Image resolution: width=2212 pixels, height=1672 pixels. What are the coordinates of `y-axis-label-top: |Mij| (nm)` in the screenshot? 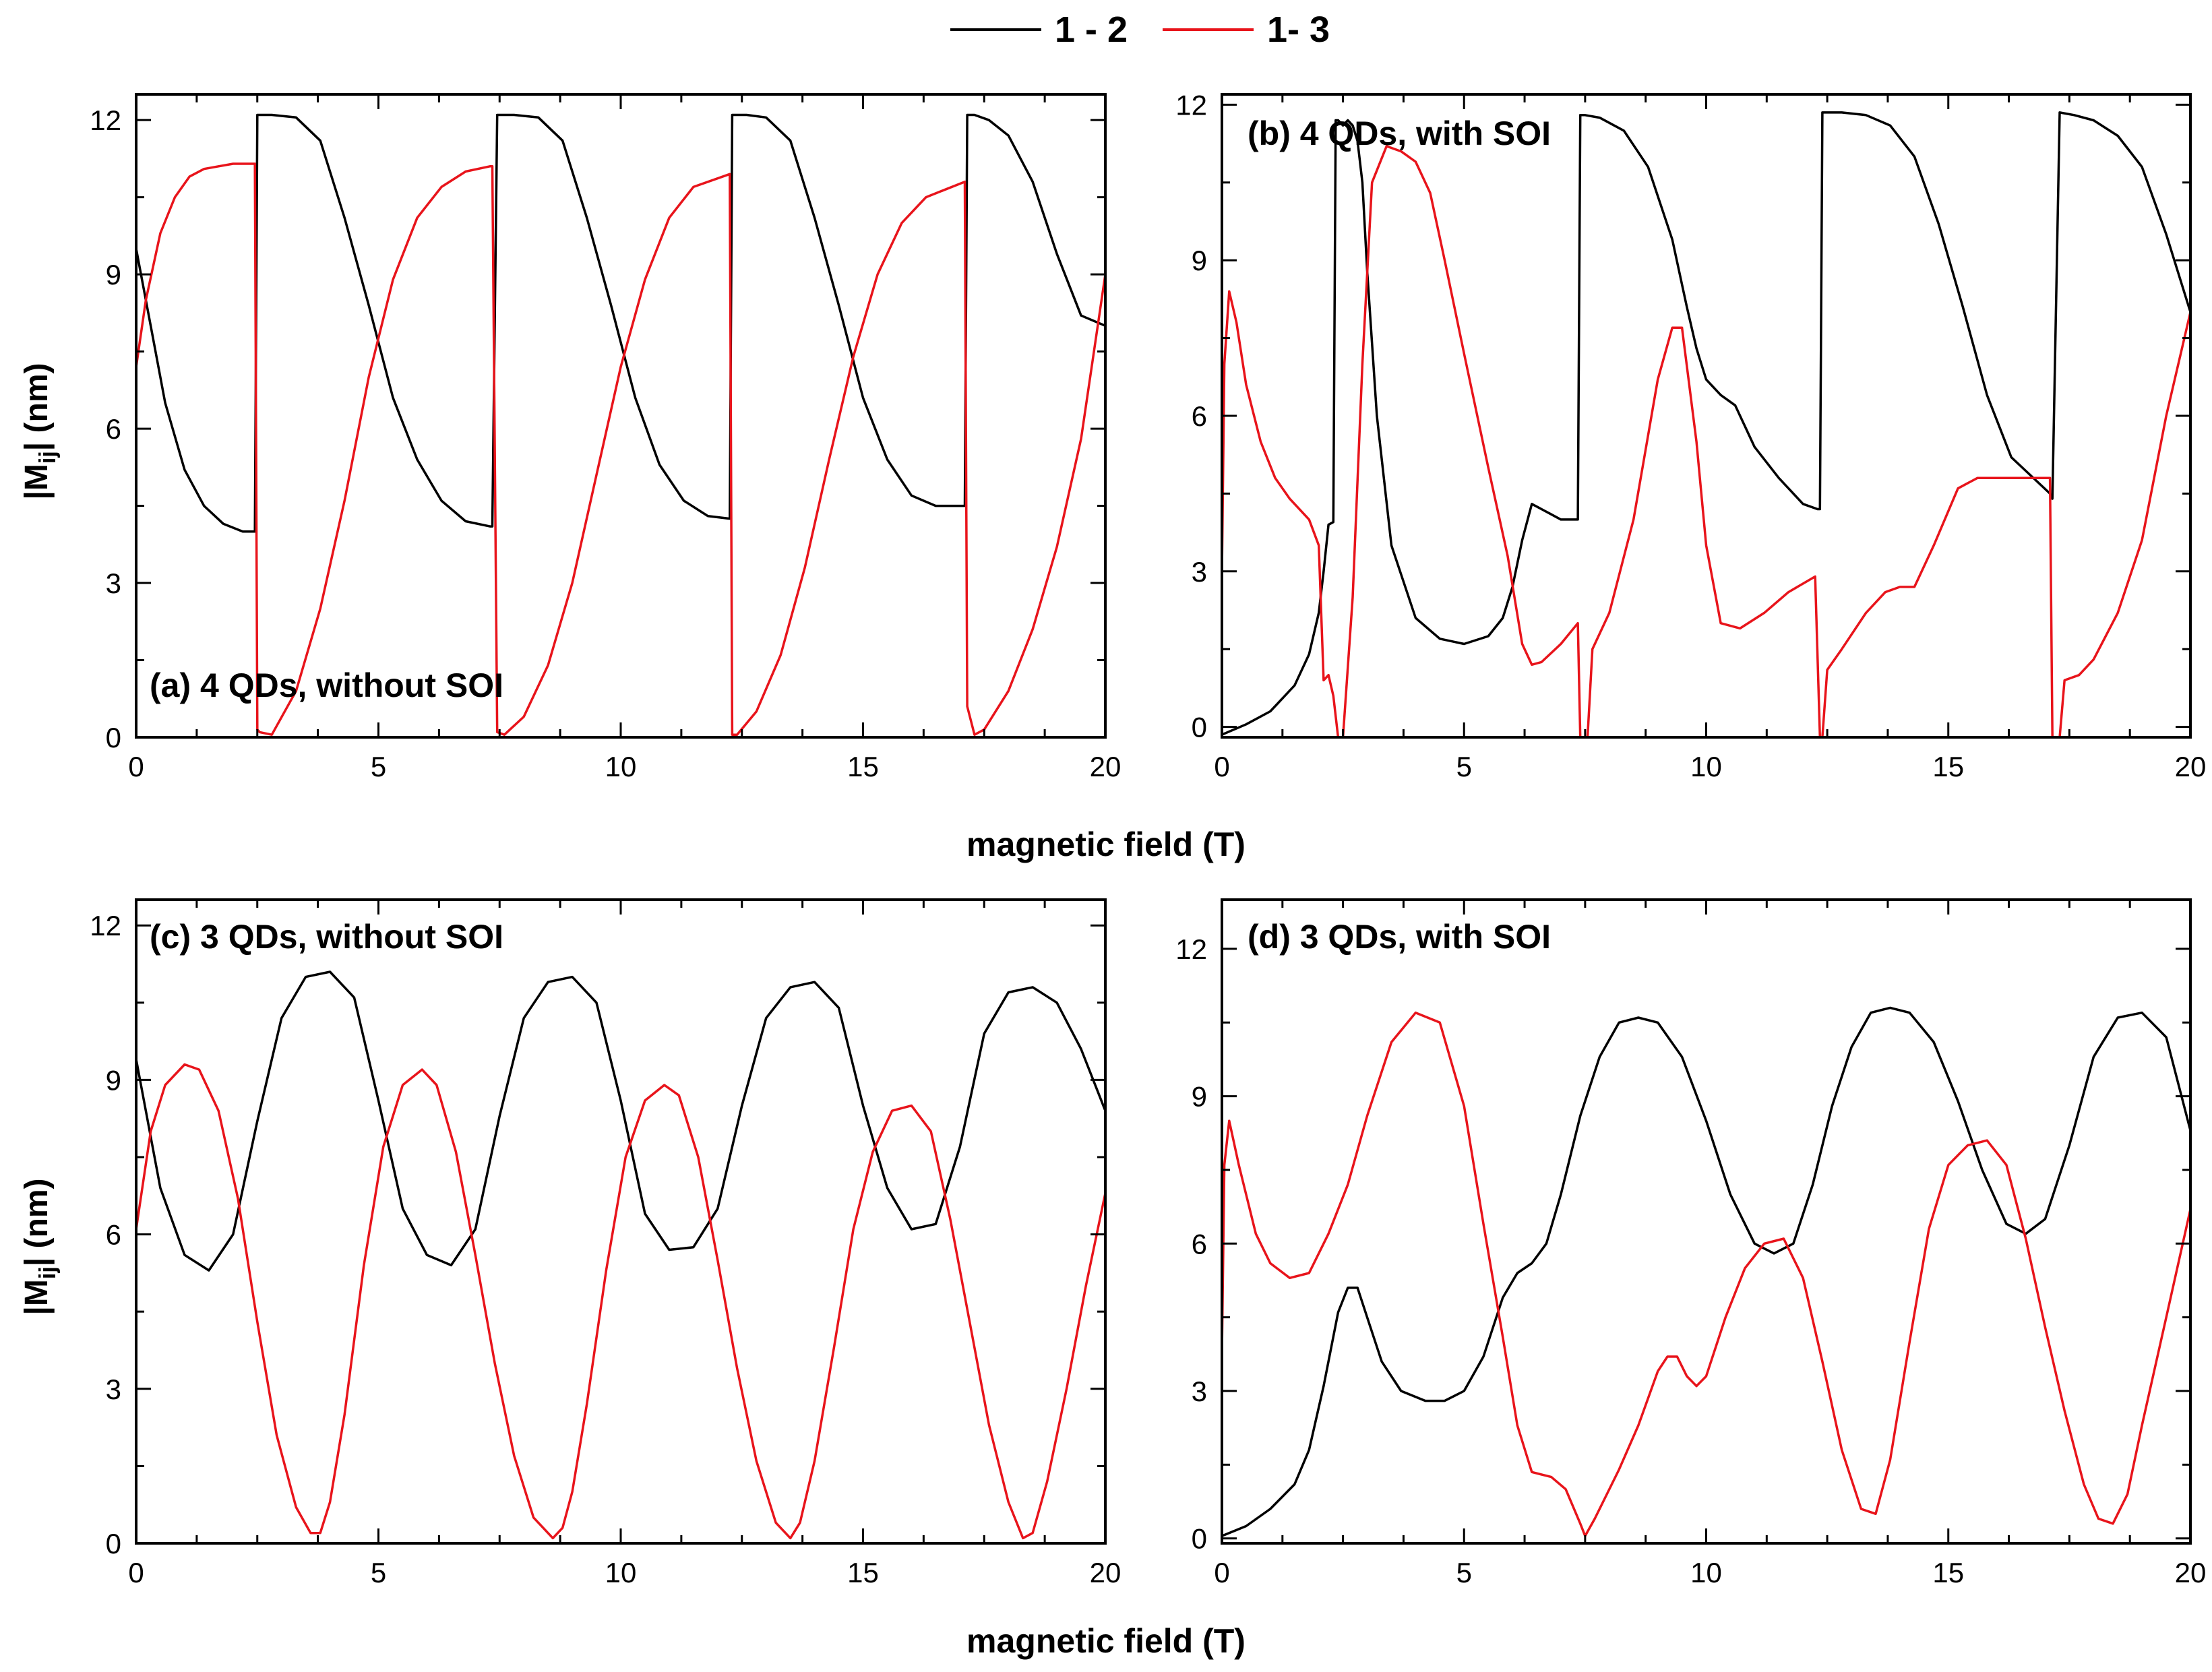 It's located at (40, 431).